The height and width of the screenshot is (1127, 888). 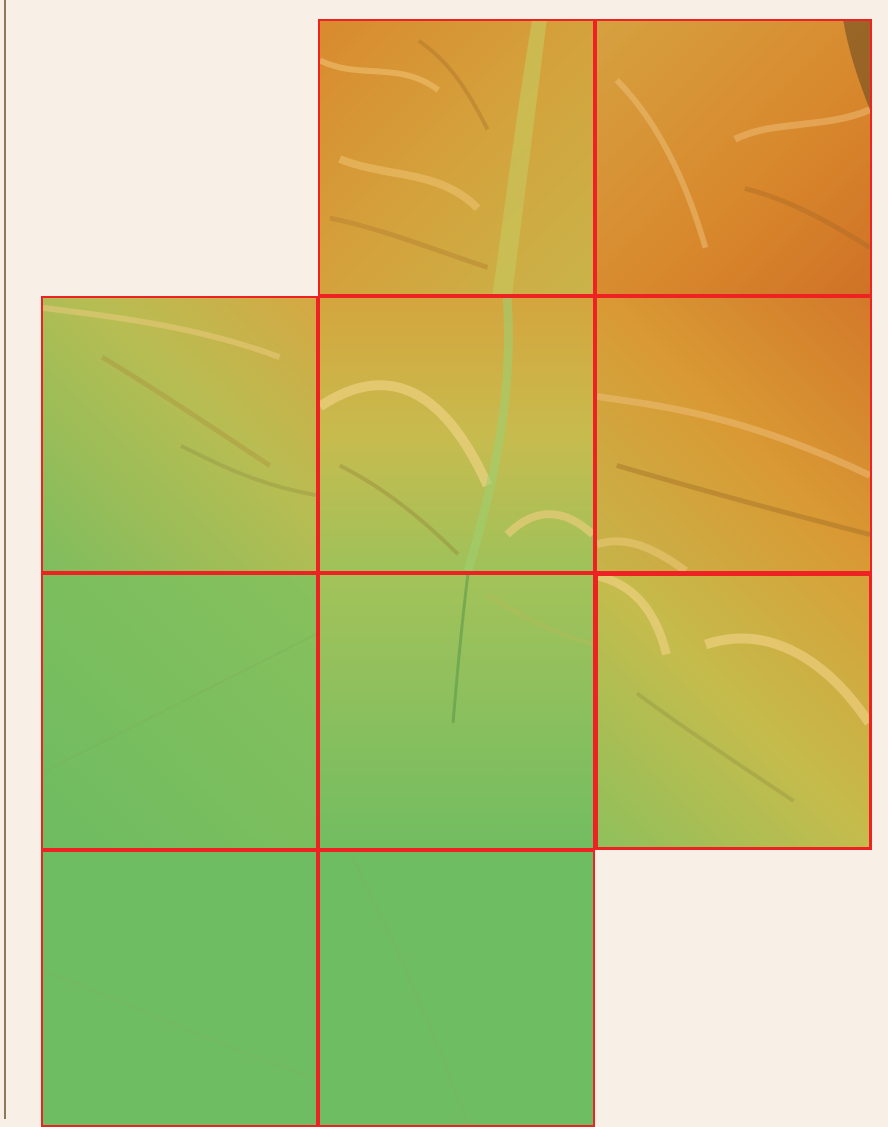 I want to click on map-tile-r2c2-selected, so click(x=733, y=711).